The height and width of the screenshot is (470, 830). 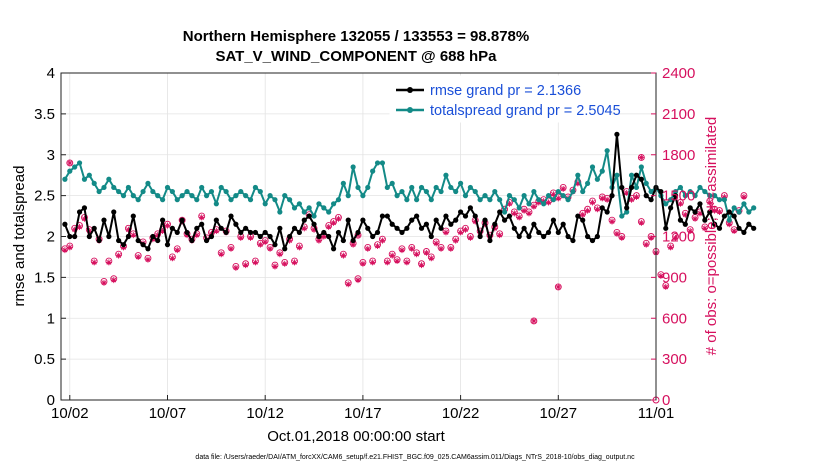 What do you see at coordinates (356, 56) in the screenshot?
I see `chart-subtitle: SAT_V_WIND_COMPONENT @ 688 hPa` at bounding box center [356, 56].